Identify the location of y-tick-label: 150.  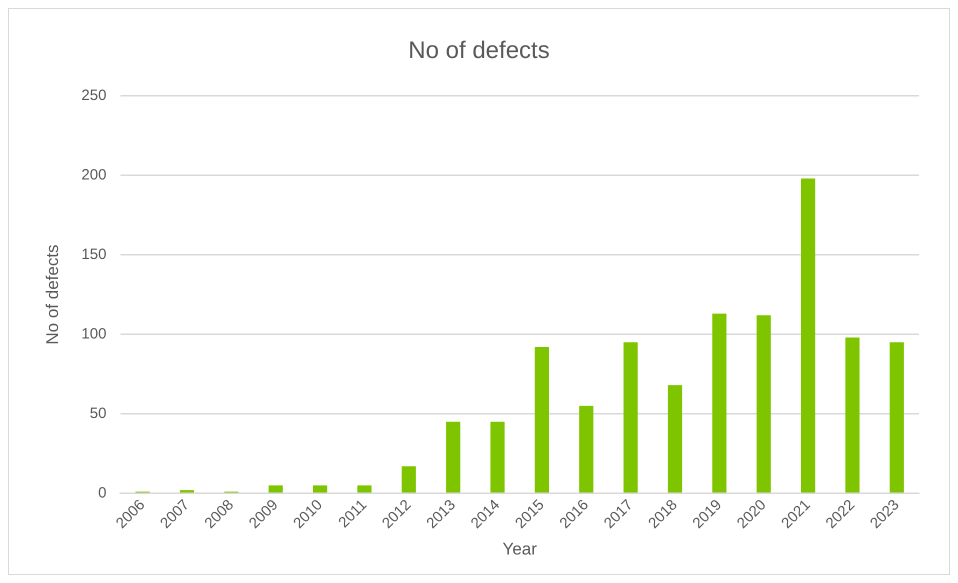
(93, 254).